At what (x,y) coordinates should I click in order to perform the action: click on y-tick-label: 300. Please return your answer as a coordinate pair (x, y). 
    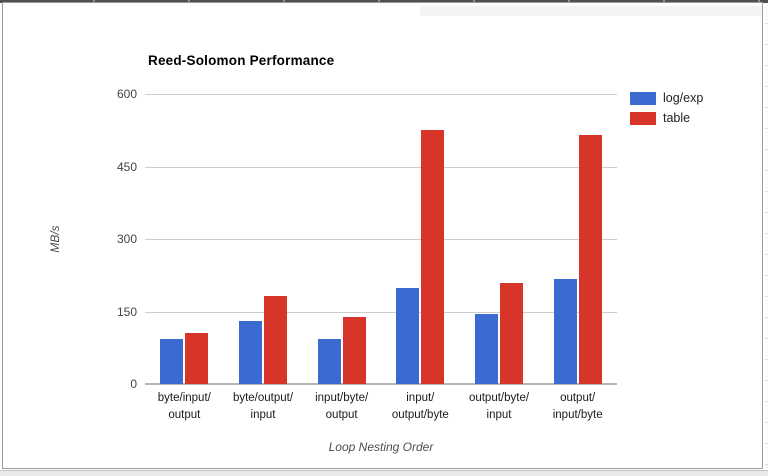
    Looking at the image, I should click on (126, 239).